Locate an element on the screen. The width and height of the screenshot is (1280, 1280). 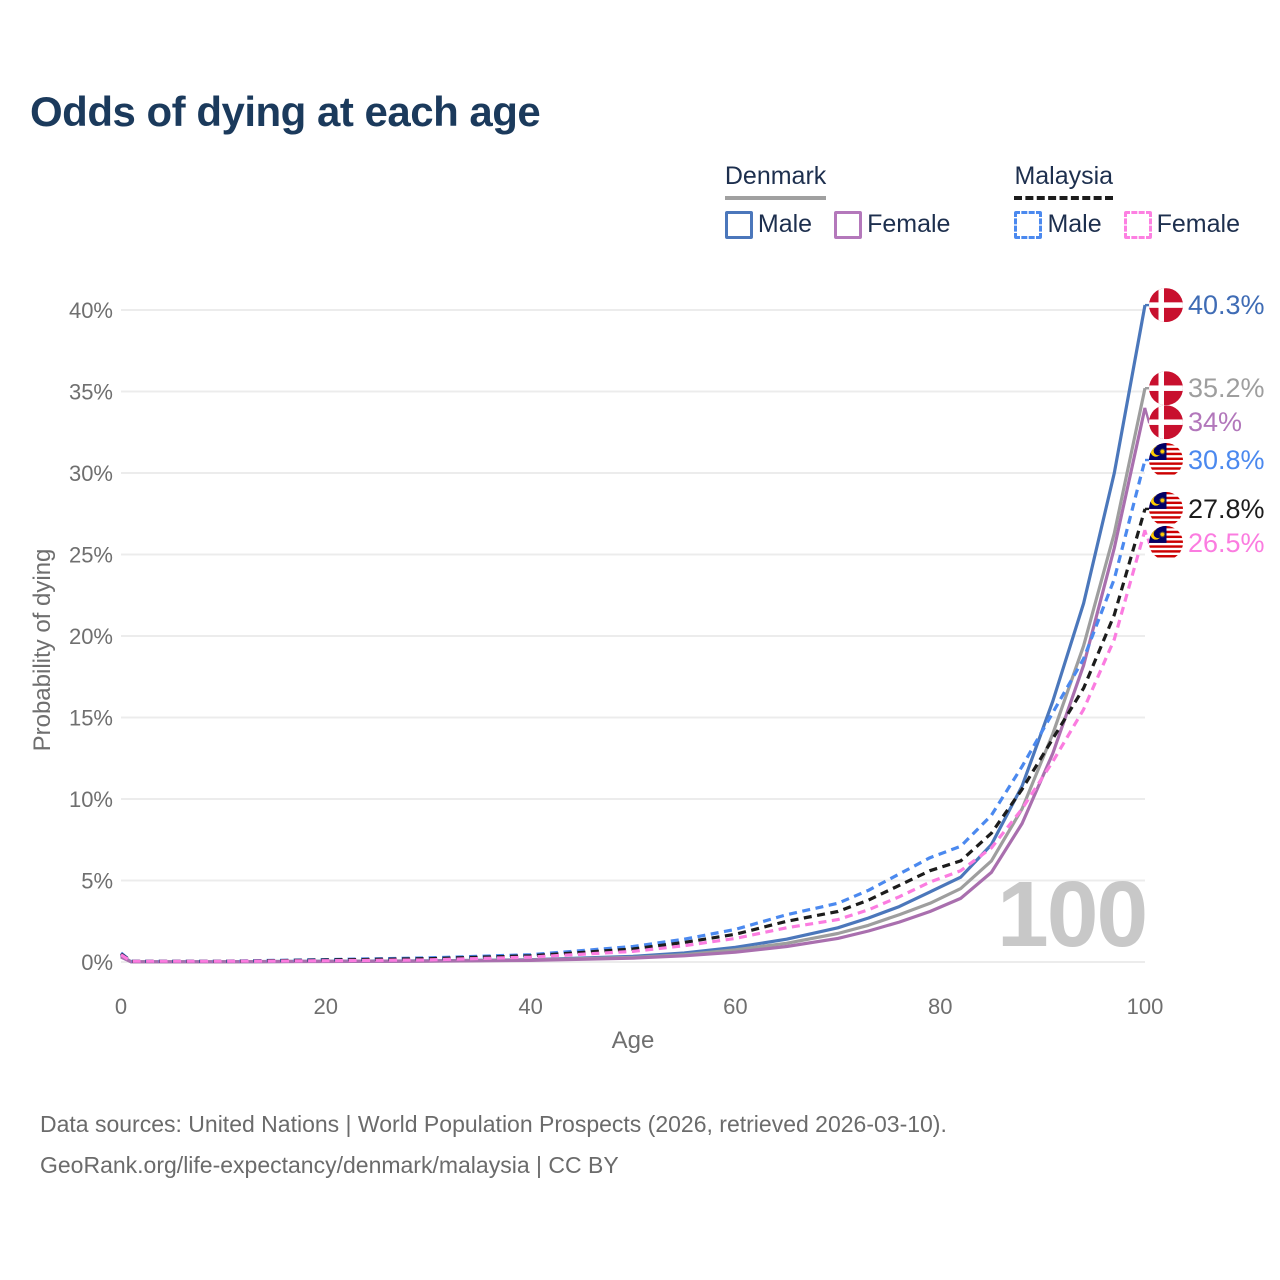
legend-item-malaysia-male: Male is located at coordinates (1058, 224).